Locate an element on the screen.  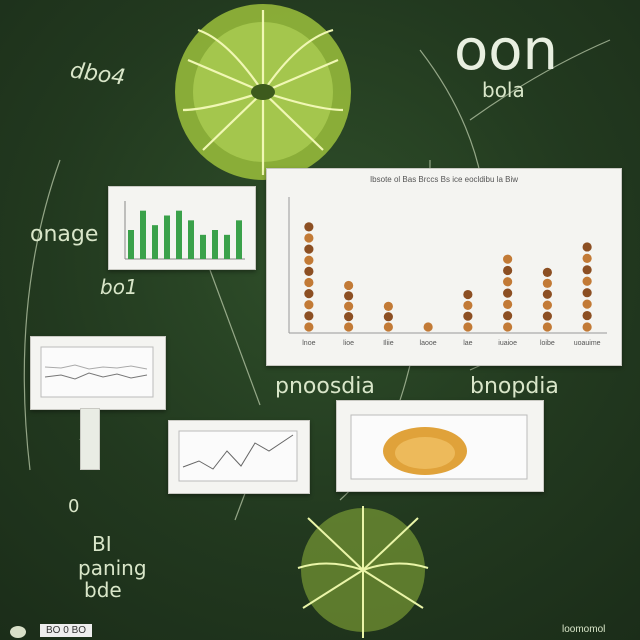
small-bar-chart is located at coordinates (184, 230).